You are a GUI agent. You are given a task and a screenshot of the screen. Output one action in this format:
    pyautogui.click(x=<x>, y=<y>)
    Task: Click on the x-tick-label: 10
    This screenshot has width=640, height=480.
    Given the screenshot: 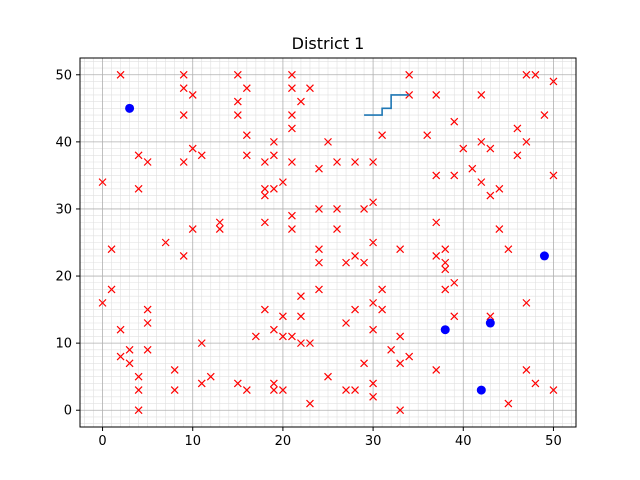 What is the action you would take?
    pyautogui.click(x=192, y=441)
    